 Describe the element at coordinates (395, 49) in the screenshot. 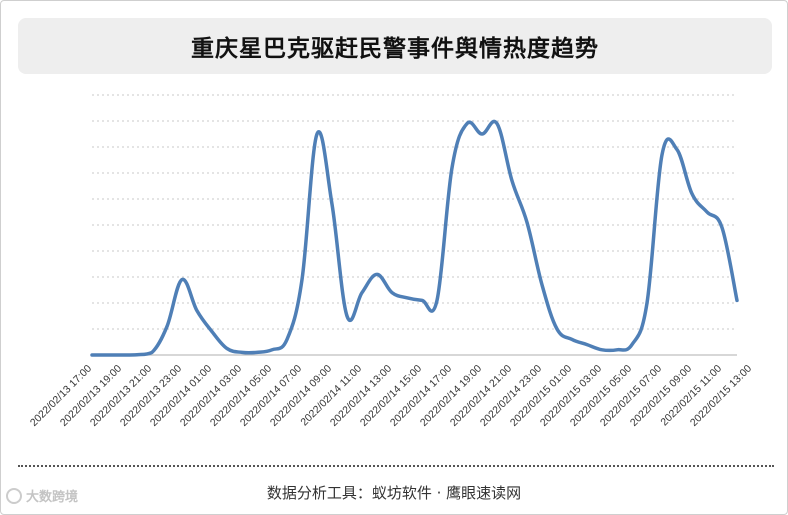

I see `chart-title: 重庆星巴克驱赶民警事件舆情热度趋势` at that location.